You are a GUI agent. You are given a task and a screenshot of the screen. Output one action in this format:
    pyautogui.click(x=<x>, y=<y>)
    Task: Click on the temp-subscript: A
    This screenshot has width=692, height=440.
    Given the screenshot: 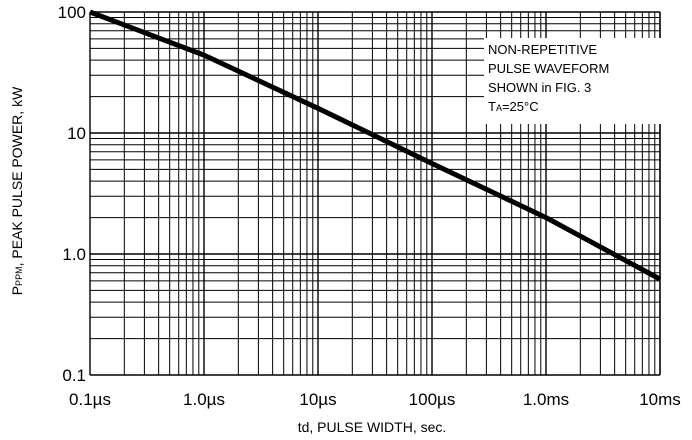 What is the action you would take?
    pyautogui.click(x=499, y=108)
    